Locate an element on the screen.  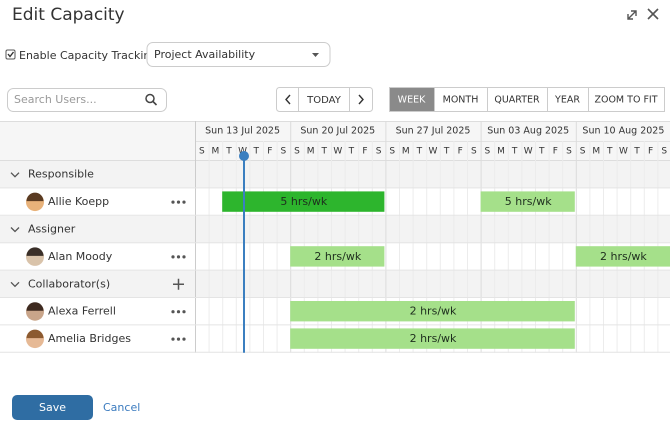
save-button is located at coordinates (52, 407).